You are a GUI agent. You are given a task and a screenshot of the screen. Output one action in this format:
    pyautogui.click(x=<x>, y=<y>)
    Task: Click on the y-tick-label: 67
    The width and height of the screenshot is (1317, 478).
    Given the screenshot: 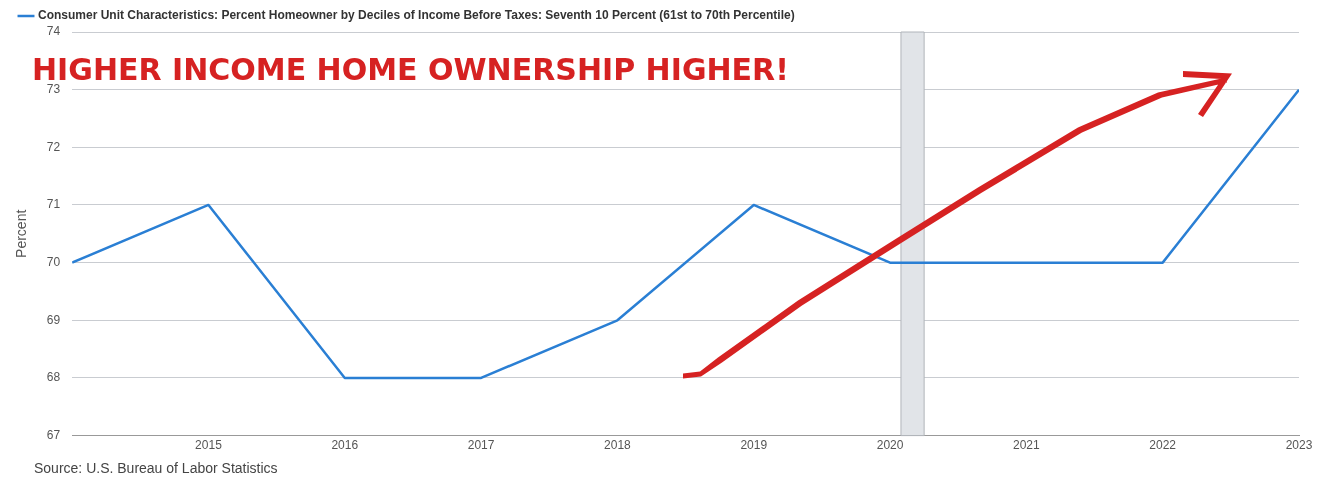 What is the action you would take?
    pyautogui.click(x=53, y=434)
    